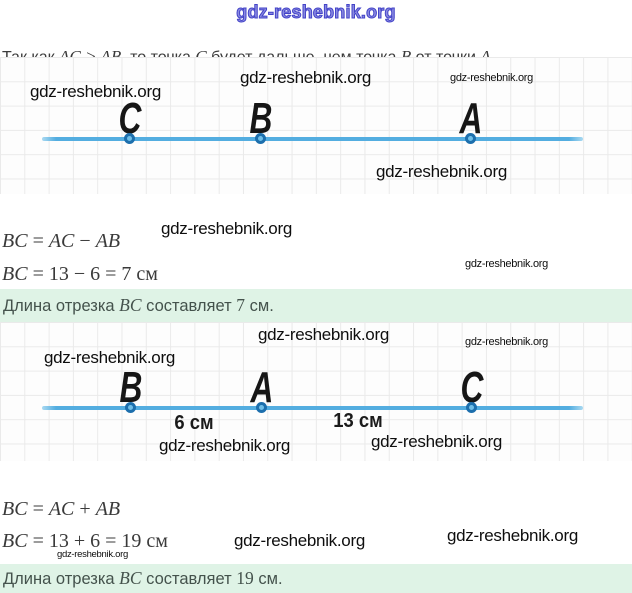 The image size is (632, 593). What do you see at coordinates (245, 578) in the screenshot?
I see `answer-number: 19` at bounding box center [245, 578].